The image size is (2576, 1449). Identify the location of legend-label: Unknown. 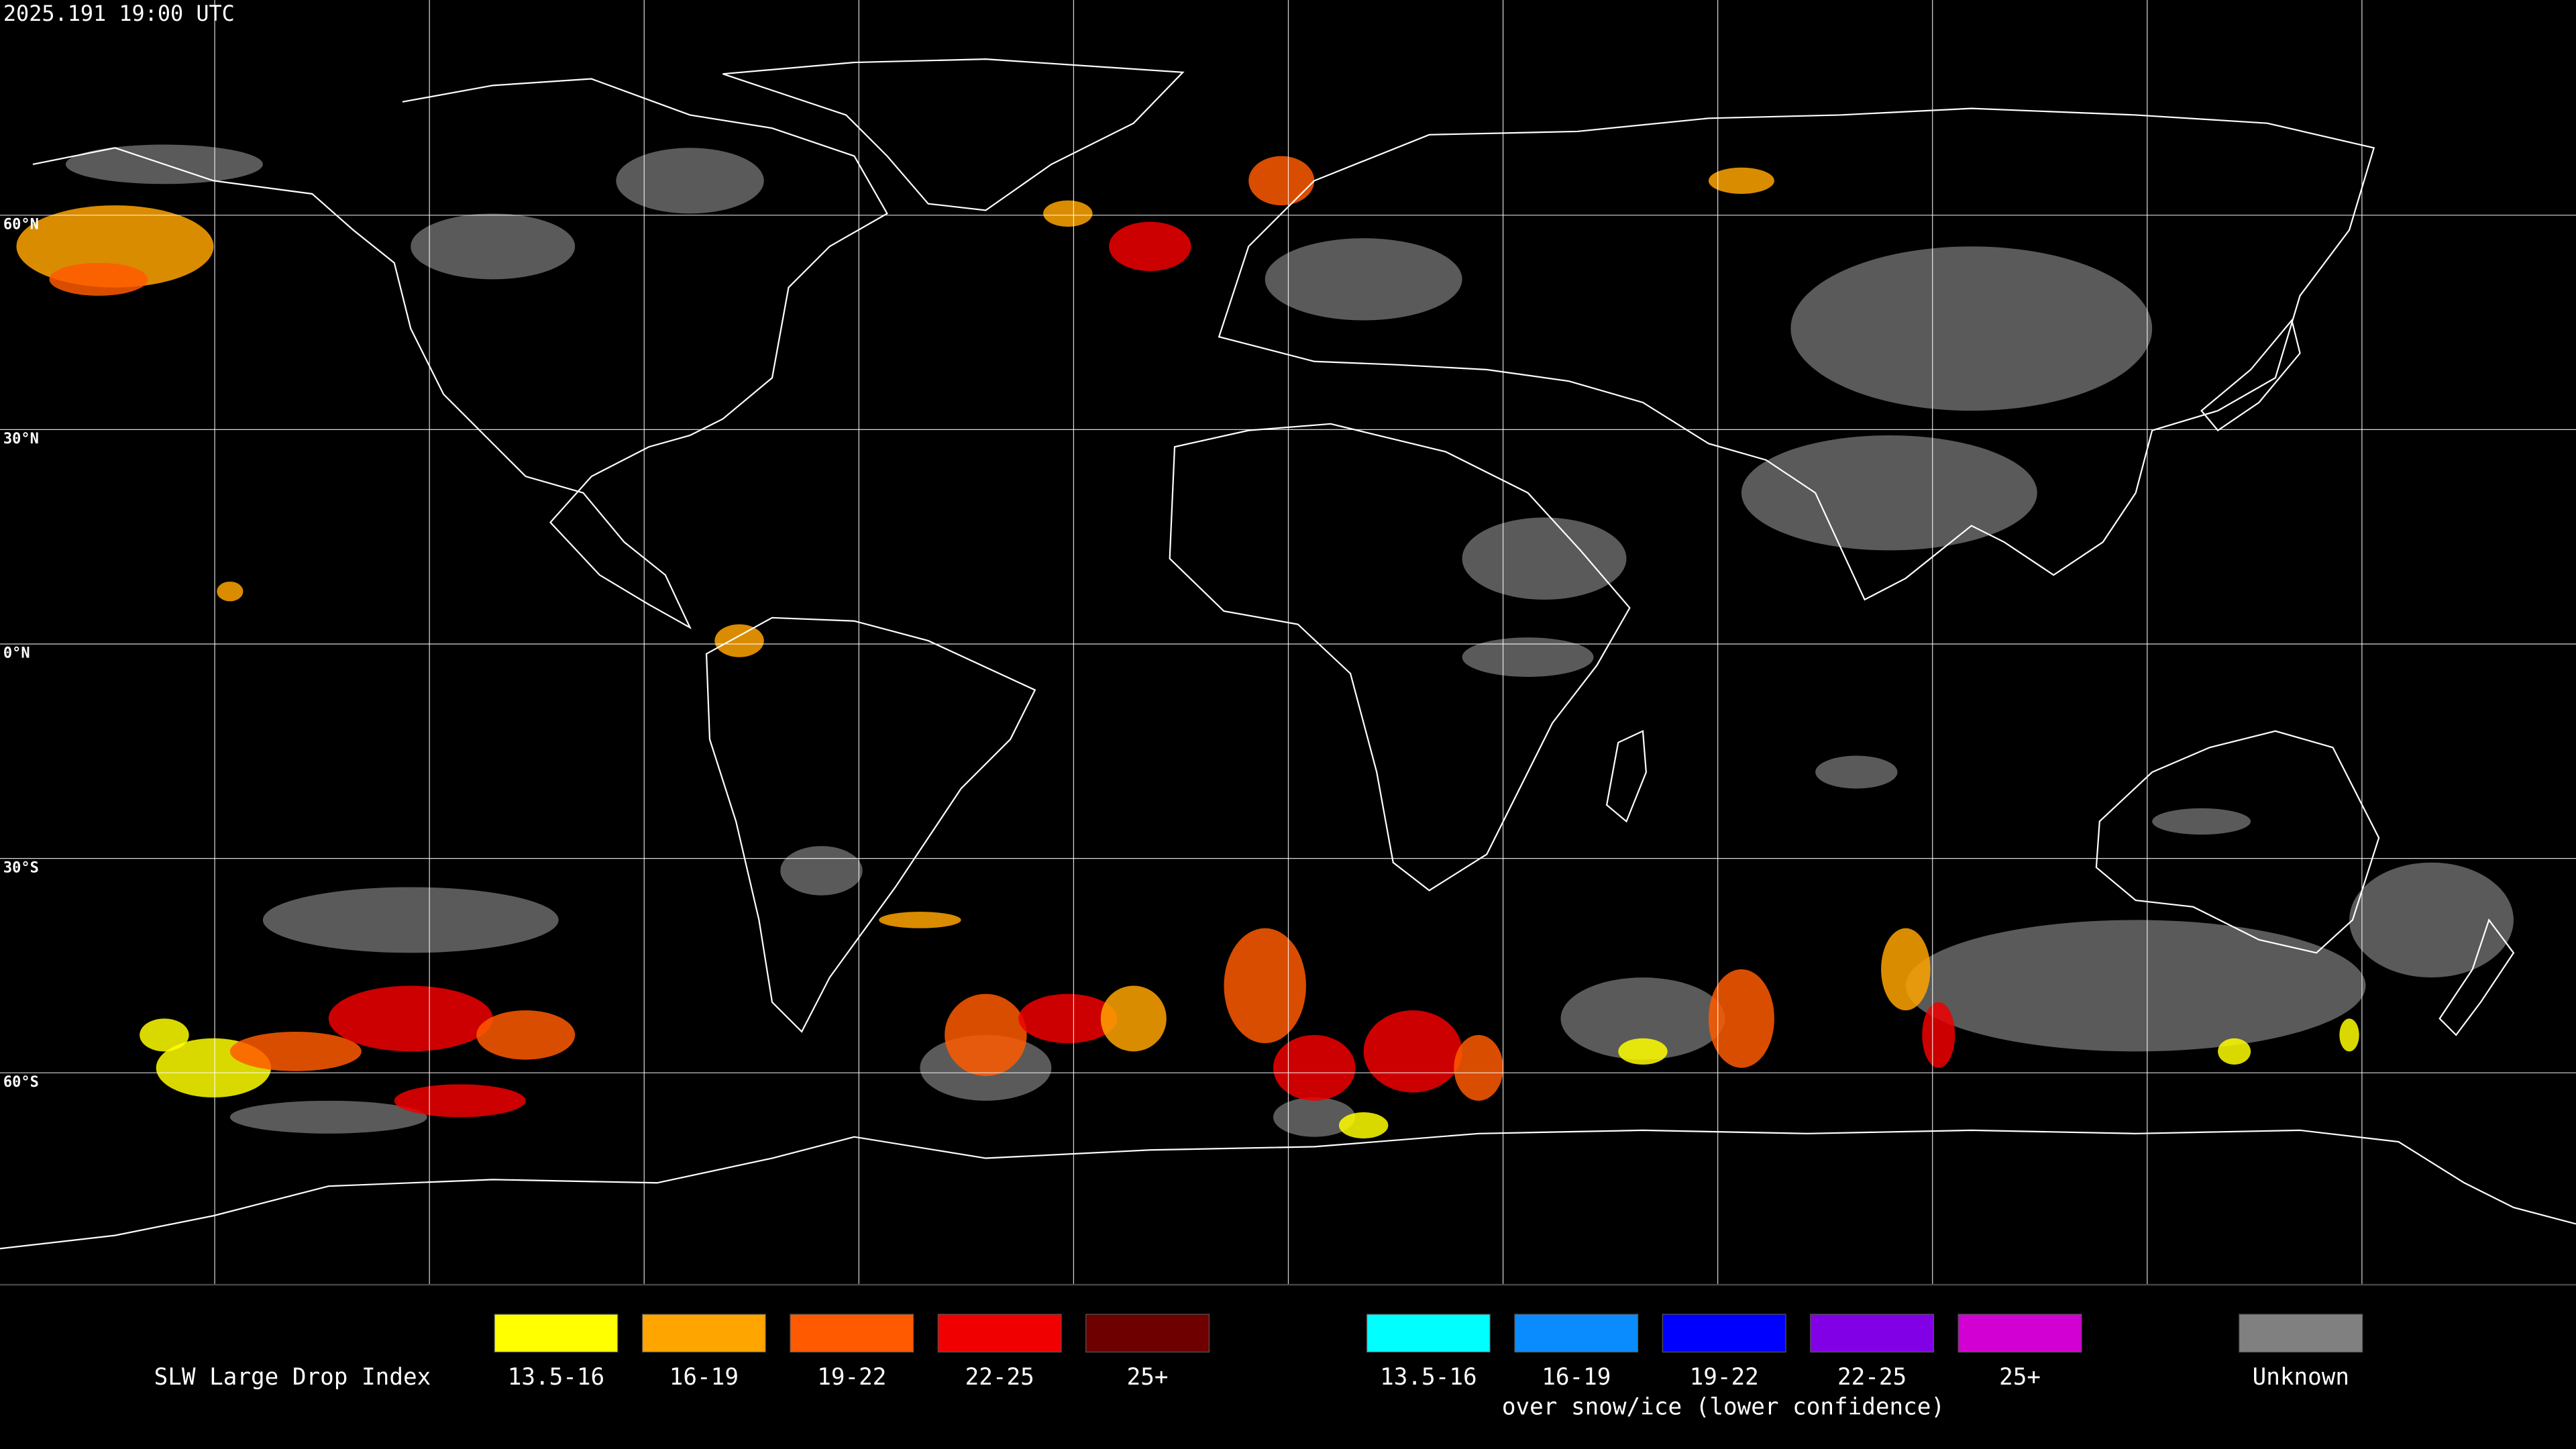
(2301, 1377).